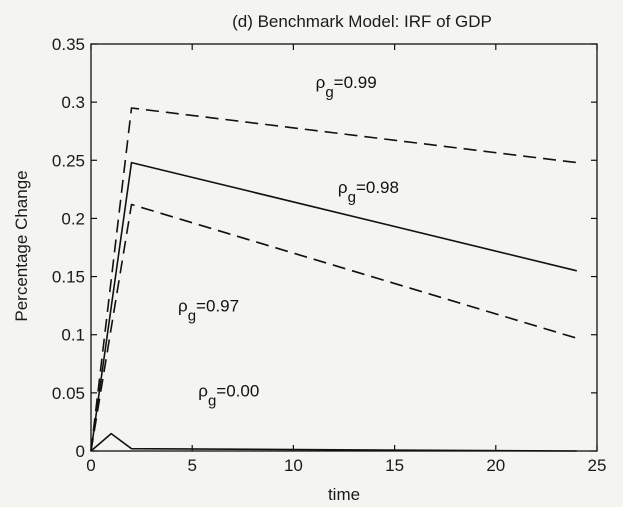 The height and width of the screenshot is (507, 623). Describe the element at coordinates (68, 277) in the screenshot. I see `y-tick-label: 0.15` at that location.